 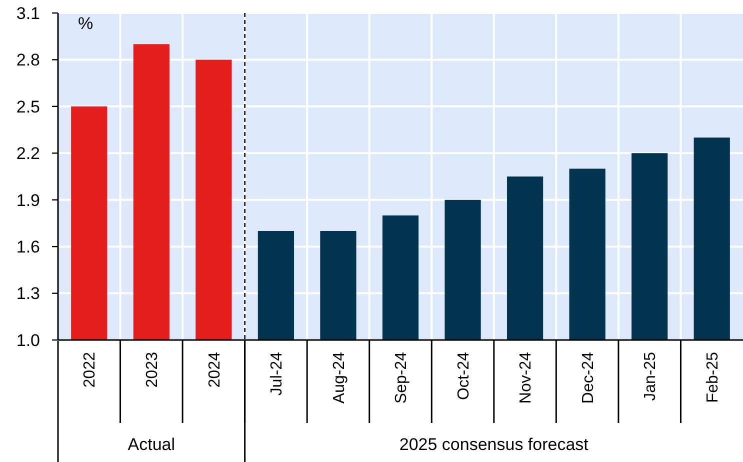 I want to click on x-tick-label: Feb-25, so click(x=713, y=377).